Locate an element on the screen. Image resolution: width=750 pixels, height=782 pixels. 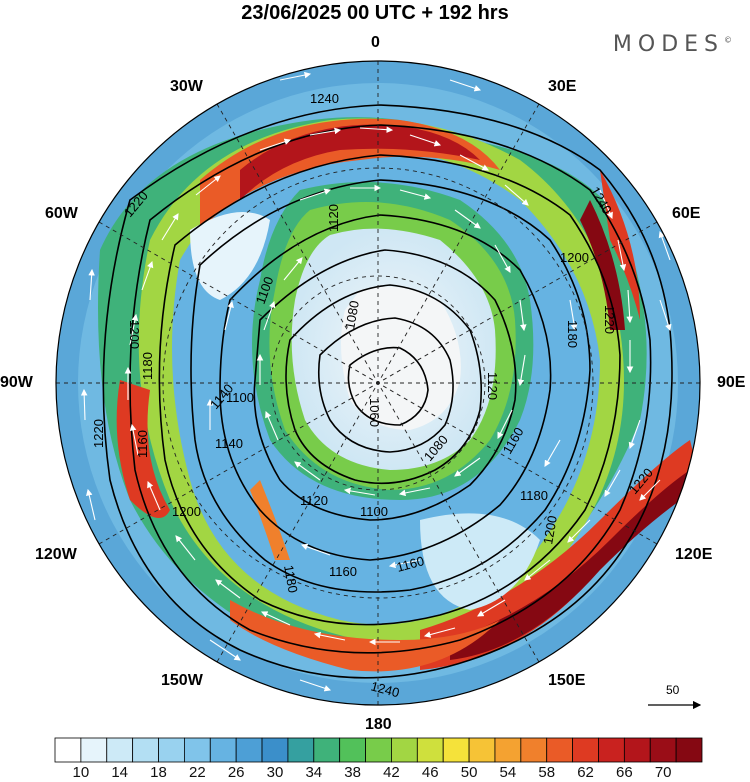
lon-label-90e: 90E is located at coordinates (731, 382).